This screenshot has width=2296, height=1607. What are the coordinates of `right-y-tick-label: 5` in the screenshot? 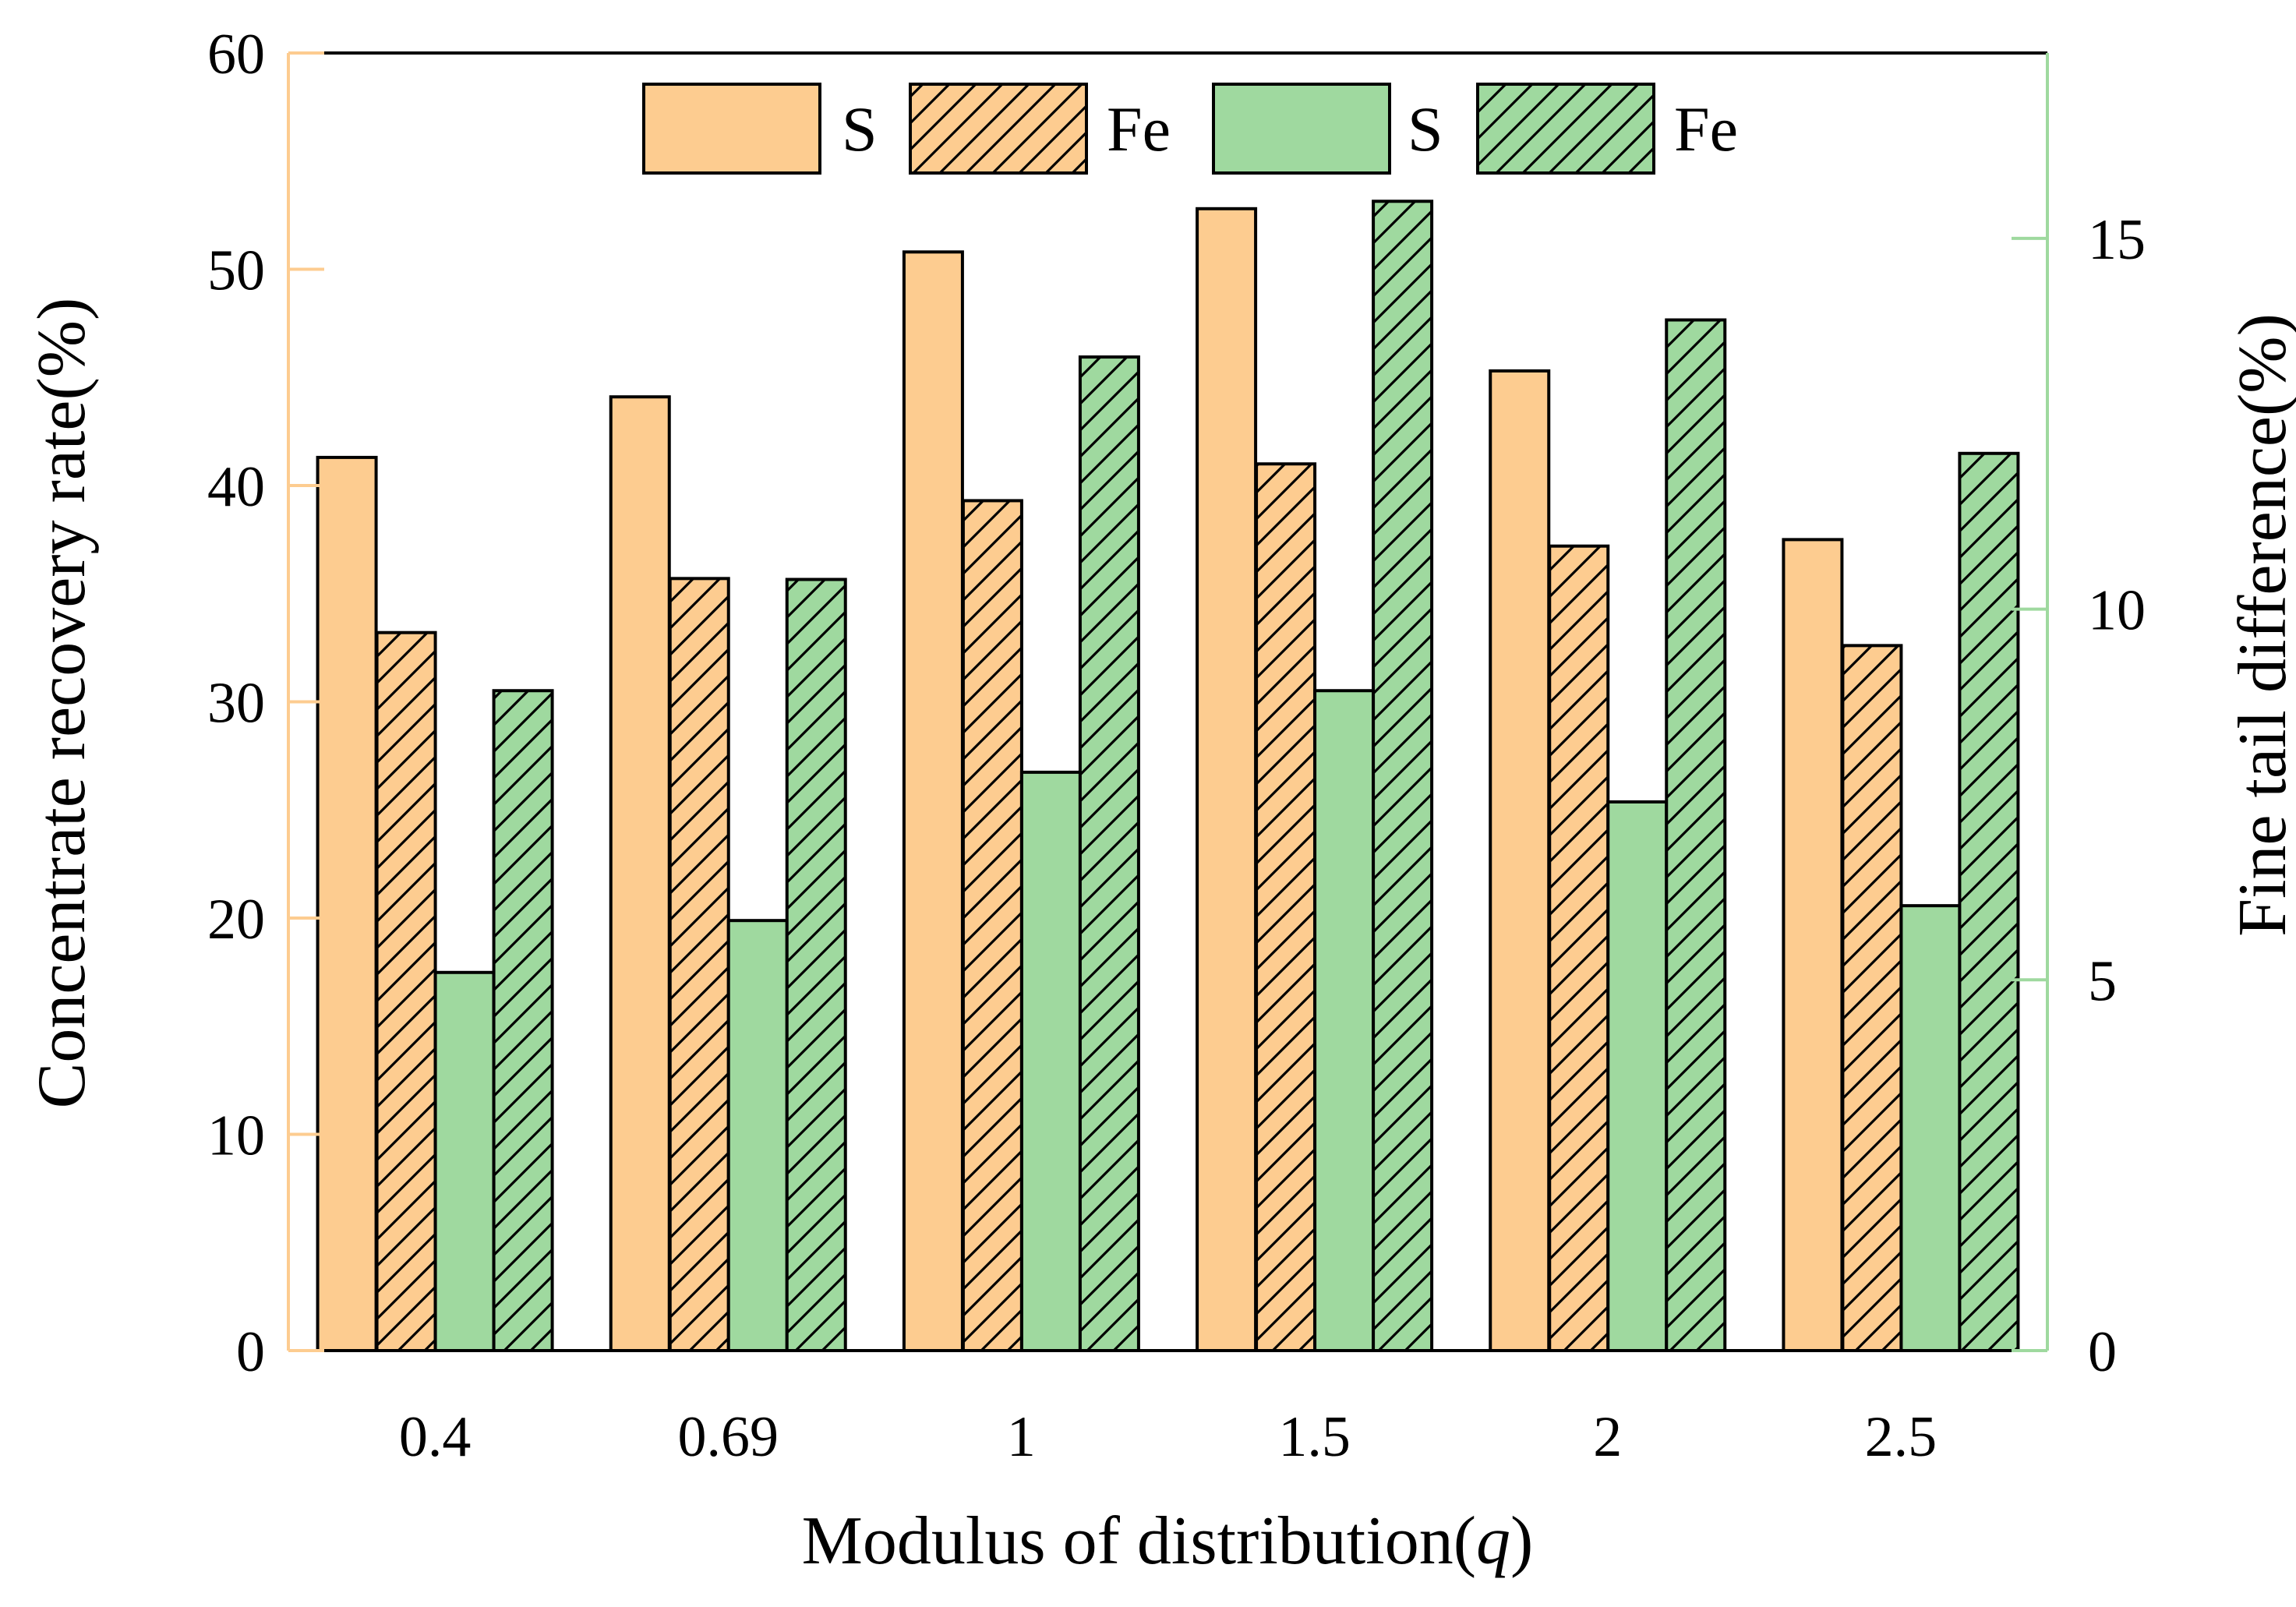 It's located at (2103, 981).